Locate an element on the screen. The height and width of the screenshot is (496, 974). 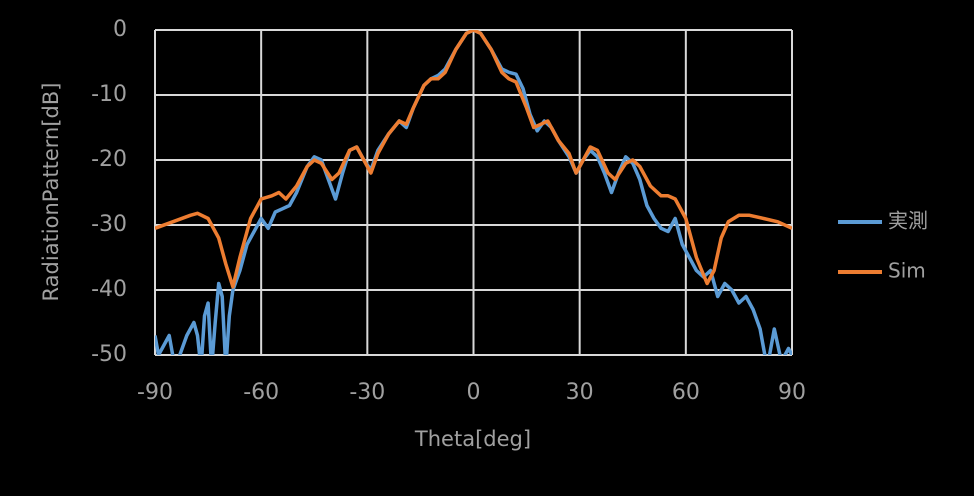
y-tick-label: -40 is located at coordinates (109, 289).